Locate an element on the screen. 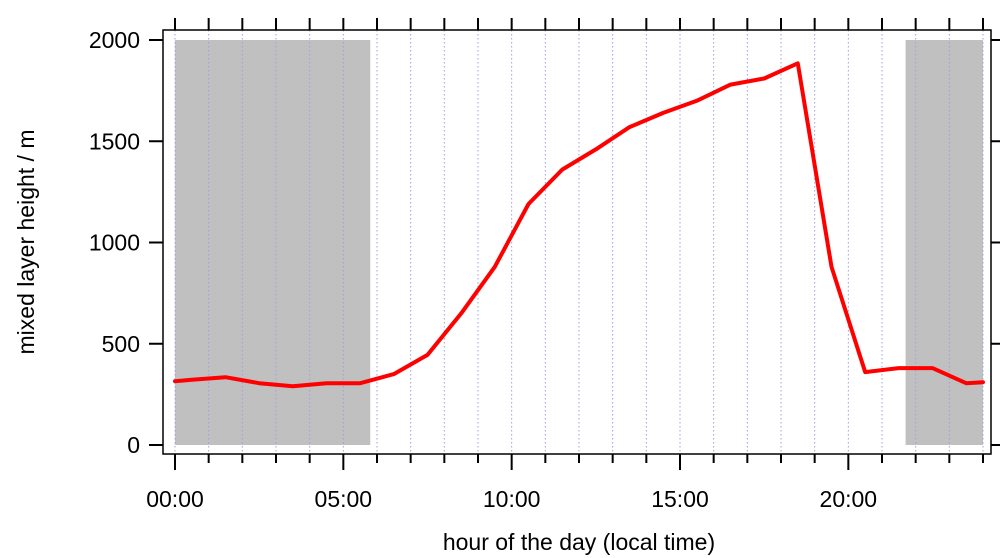  y-tick-label: 1000 is located at coordinates (114, 243).